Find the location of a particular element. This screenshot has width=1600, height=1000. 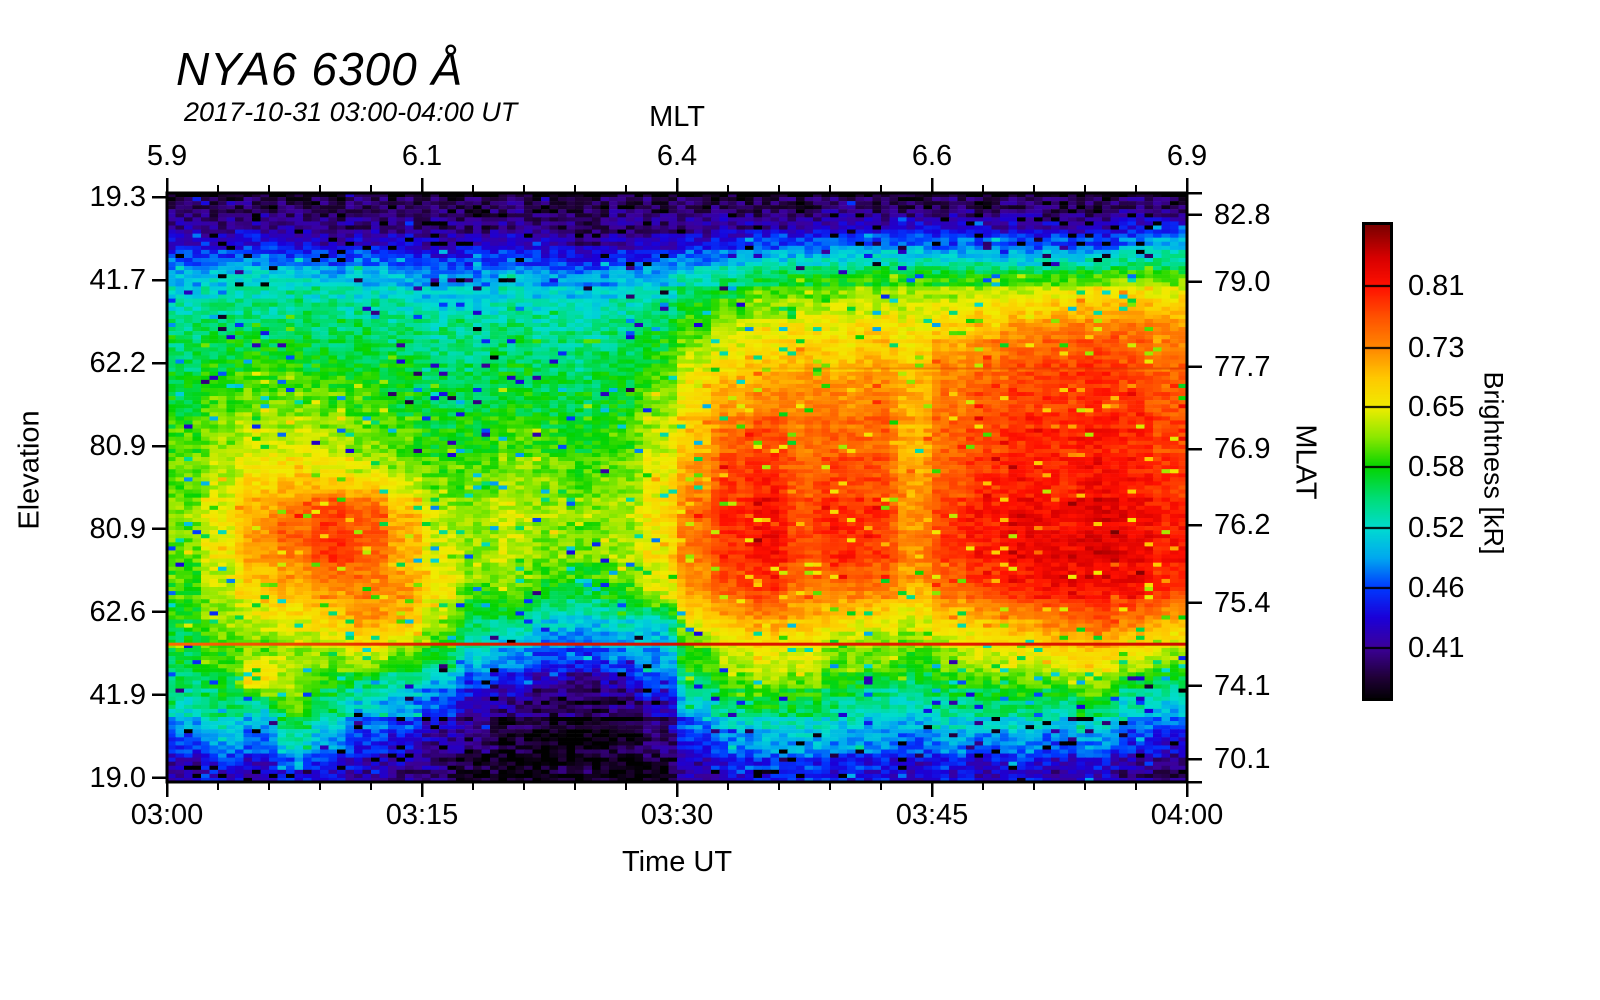

colorbar-gradient is located at coordinates (1377, 461).